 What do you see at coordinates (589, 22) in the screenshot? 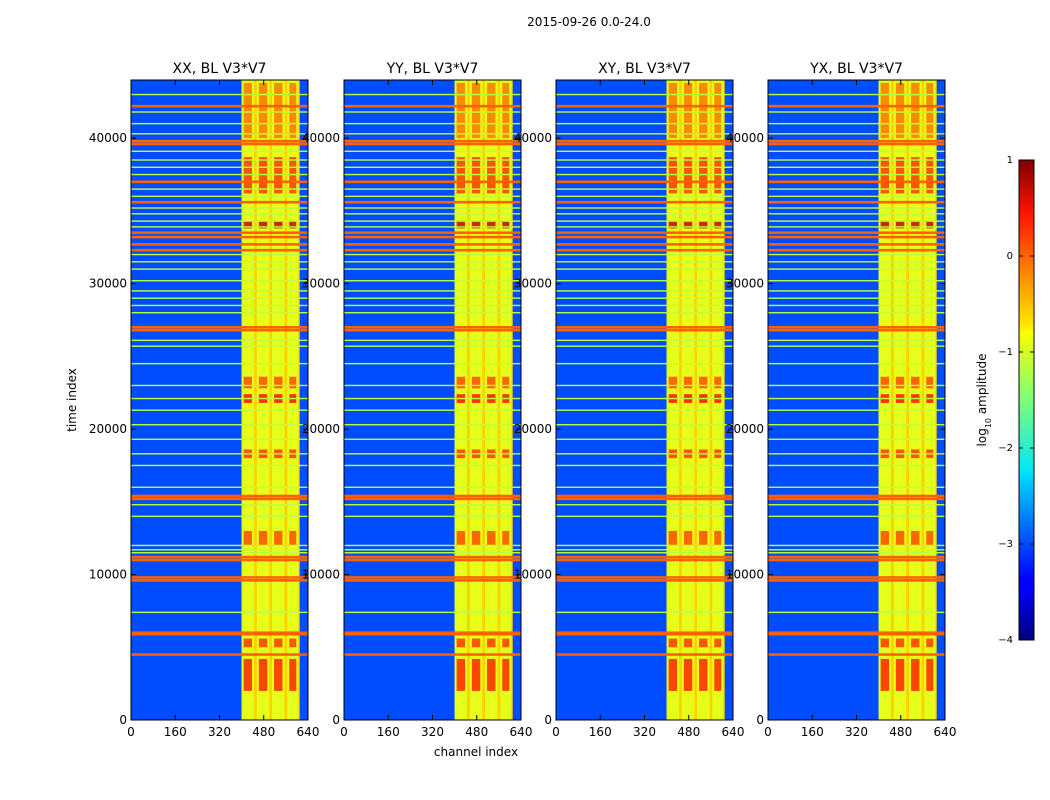
I see `figure-title: 2015-09-26 0.0-24.0` at bounding box center [589, 22].